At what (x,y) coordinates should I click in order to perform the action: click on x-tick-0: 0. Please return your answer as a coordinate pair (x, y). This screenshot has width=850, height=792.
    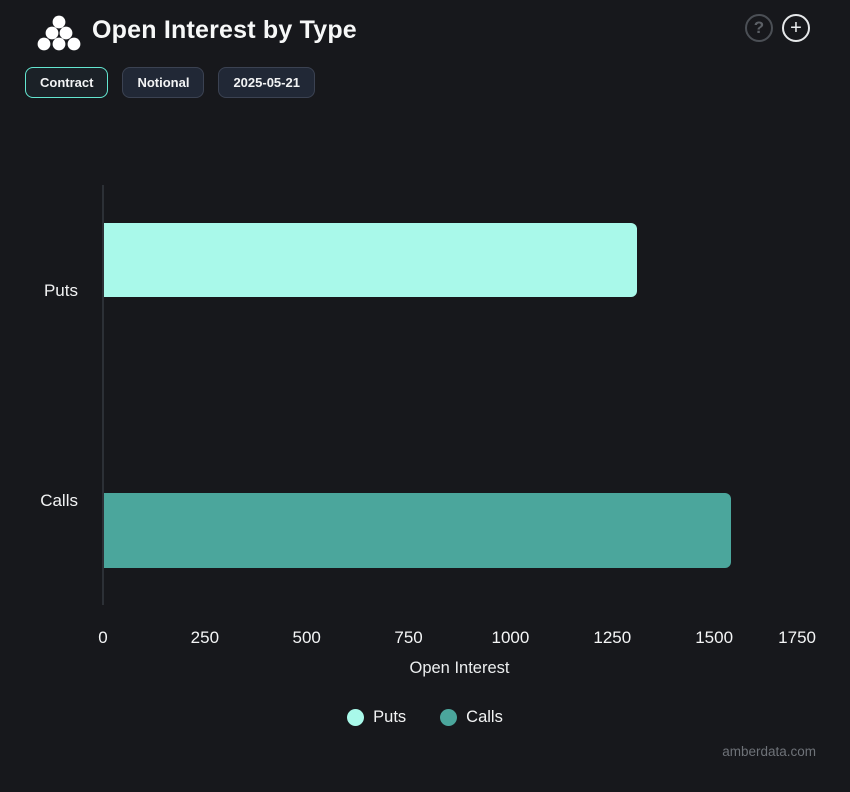
    Looking at the image, I should click on (103, 637).